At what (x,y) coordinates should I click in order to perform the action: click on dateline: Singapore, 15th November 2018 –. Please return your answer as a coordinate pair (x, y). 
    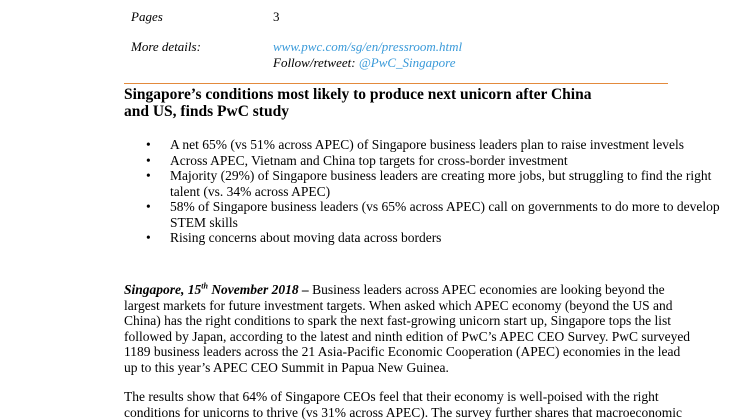
    Looking at the image, I should click on (216, 289).